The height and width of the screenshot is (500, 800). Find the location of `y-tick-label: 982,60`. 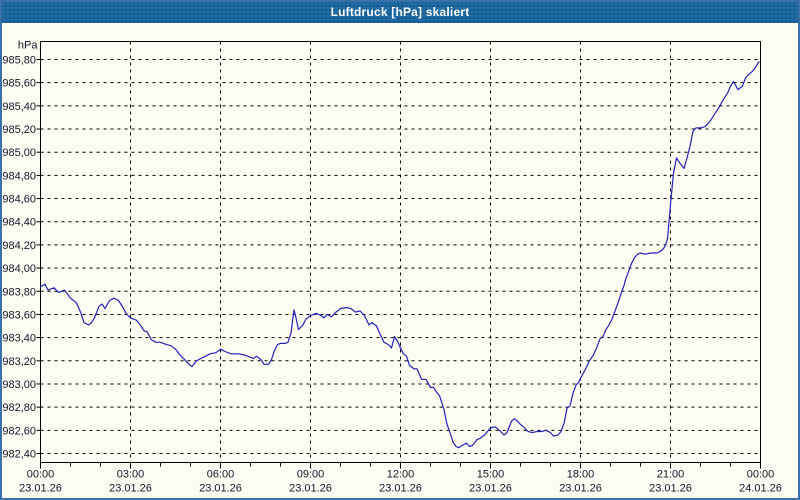

y-tick-label: 982,60 is located at coordinates (19, 431).